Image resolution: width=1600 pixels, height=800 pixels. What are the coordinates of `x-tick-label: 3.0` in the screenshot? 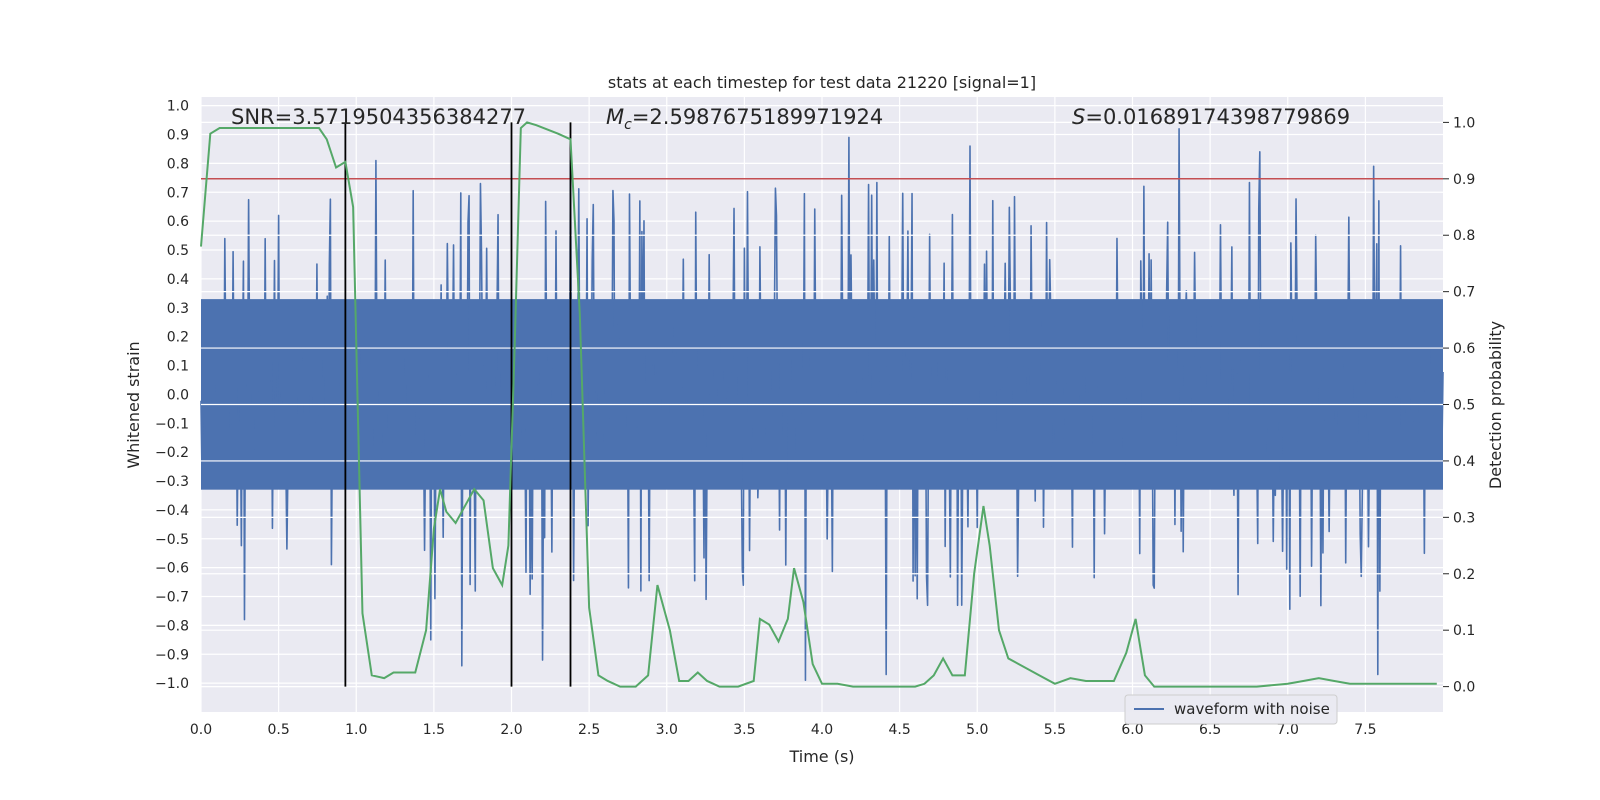 It's located at (667, 730).